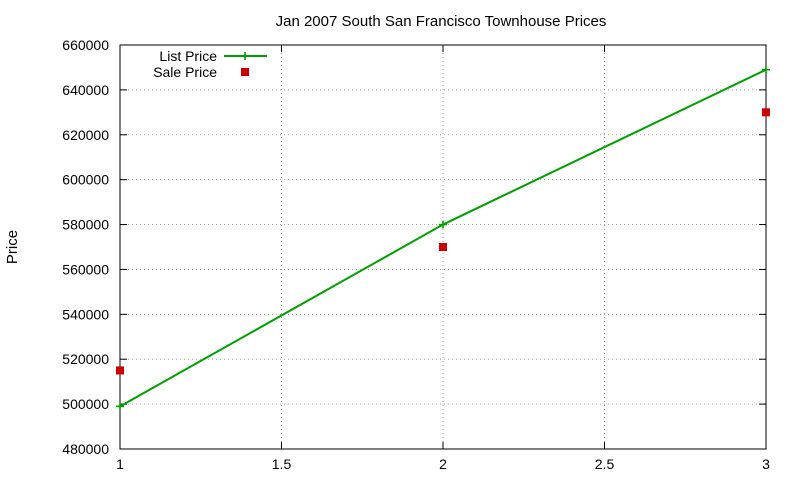 The width and height of the screenshot is (800, 485). What do you see at coordinates (12, 247) in the screenshot?
I see `y-axis-label: Price` at bounding box center [12, 247].